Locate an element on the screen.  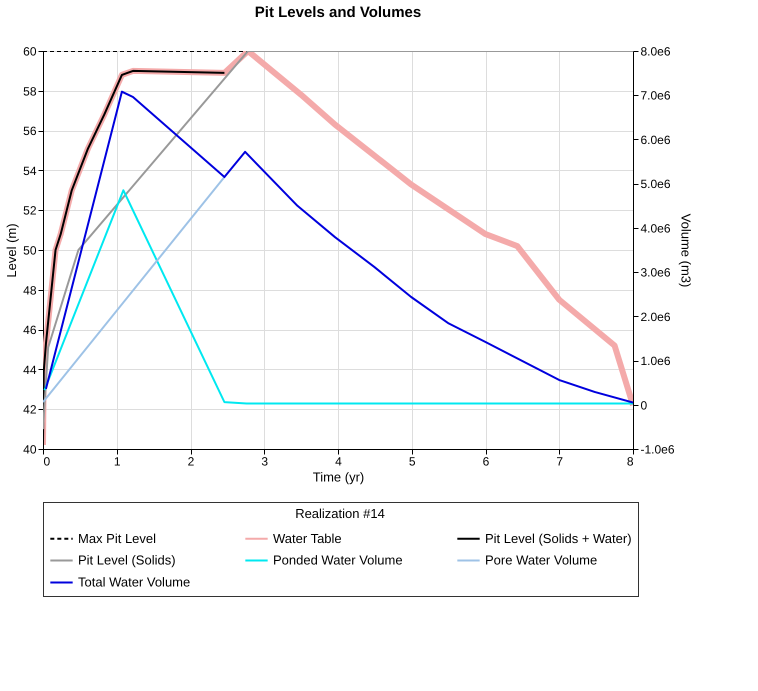
legend-label: Pore Water Volume is located at coordinates (541, 560).